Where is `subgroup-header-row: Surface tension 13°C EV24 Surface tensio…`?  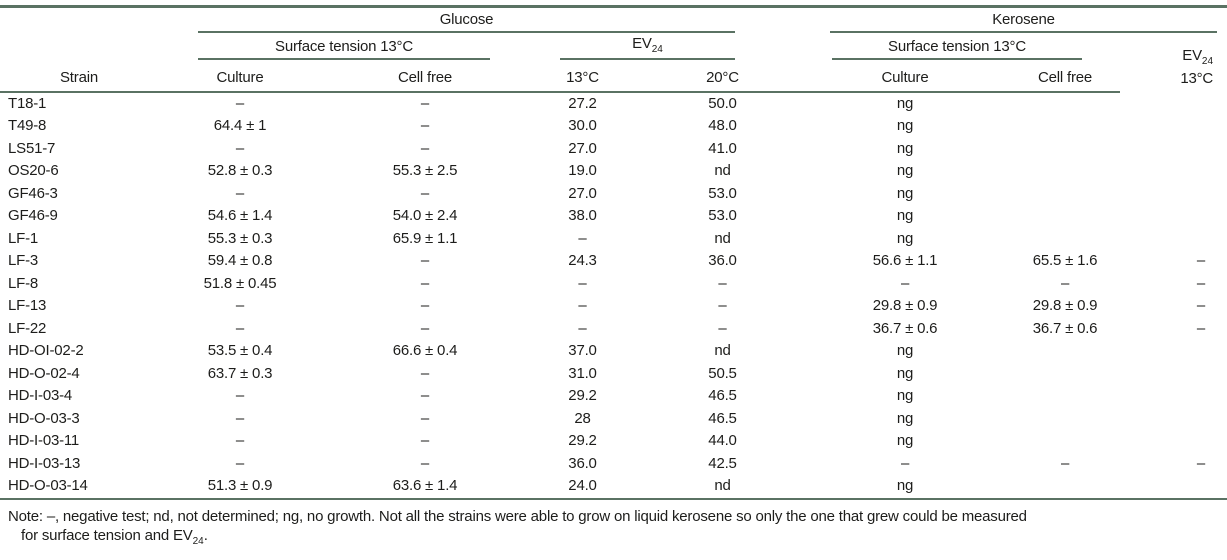
subgroup-header-row: Surface tension 13°C EV24 Surface tensio… is located at coordinates (613, 60).